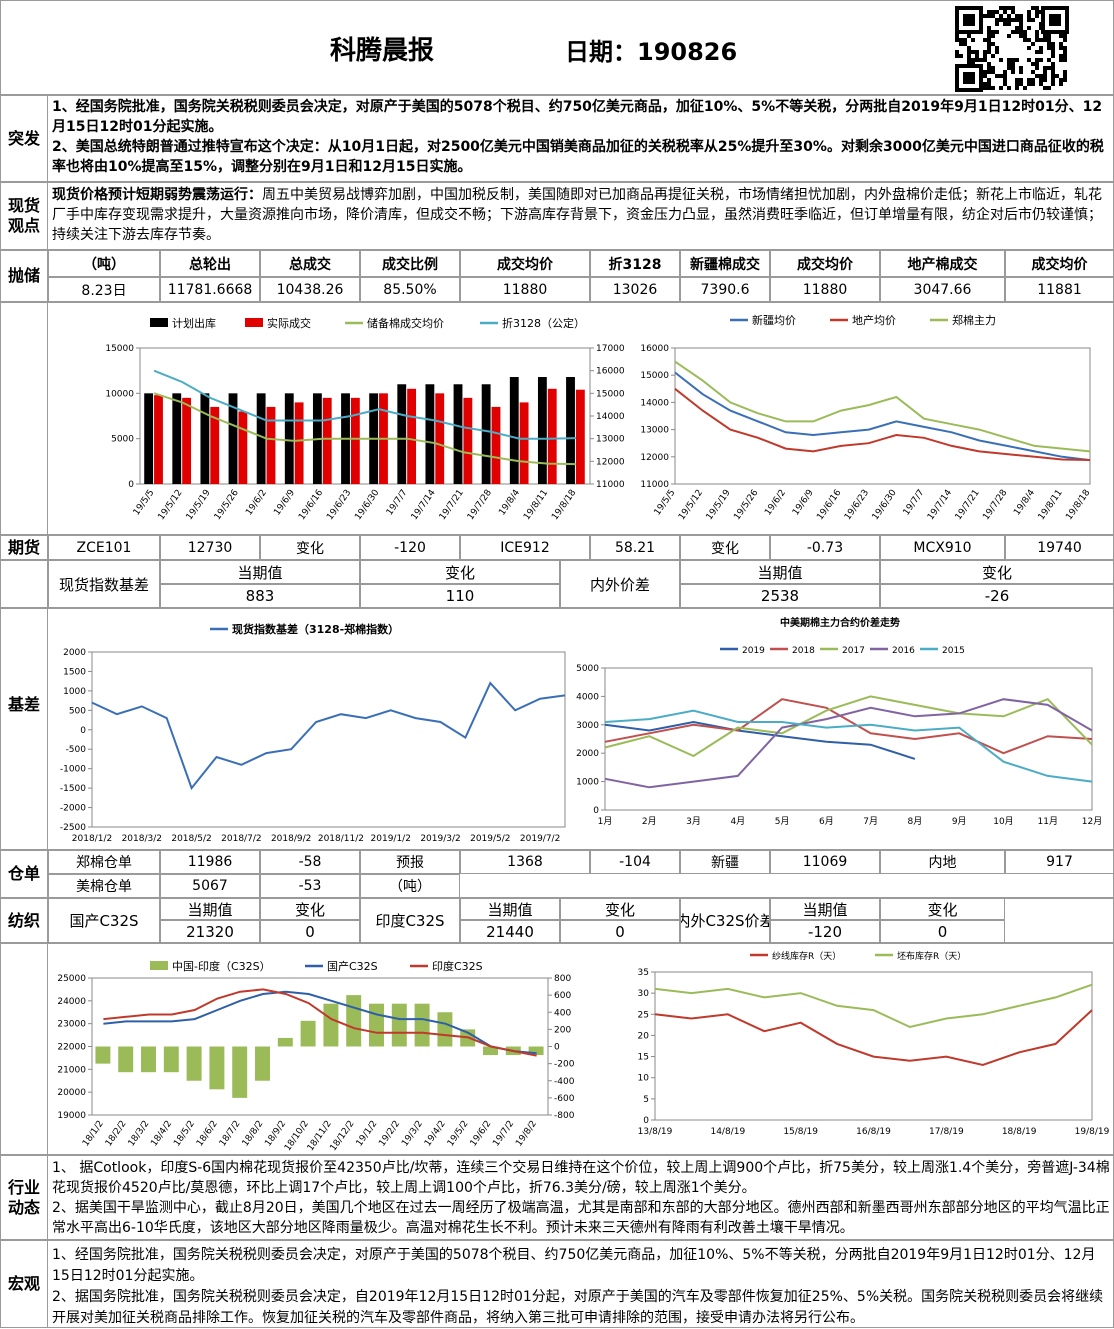 Image resolution: width=1114 pixels, height=1329 pixels. What do you see at coordinates (562, 1030) in the screenshot?
I see `y2-tick-label: 200` at bounding box center [562, 1030].